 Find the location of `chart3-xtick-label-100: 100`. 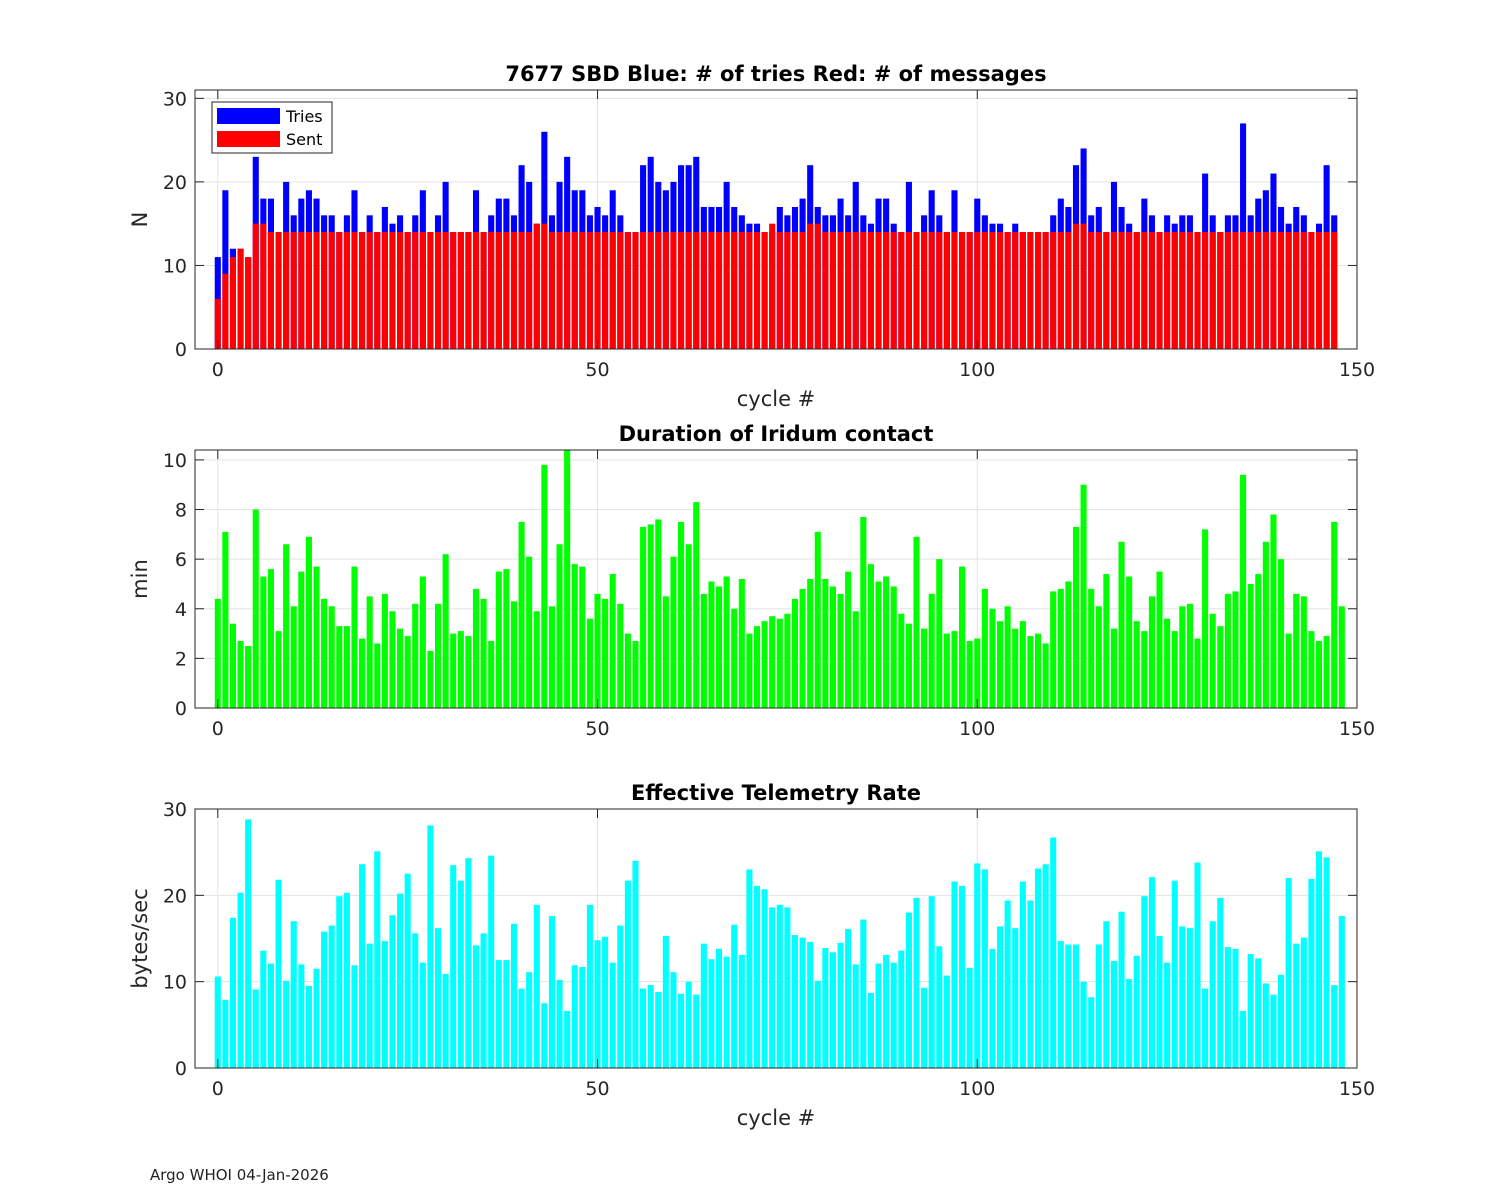

chart3-xtick-label-100: 100 is located at coordinates (977, 1089).